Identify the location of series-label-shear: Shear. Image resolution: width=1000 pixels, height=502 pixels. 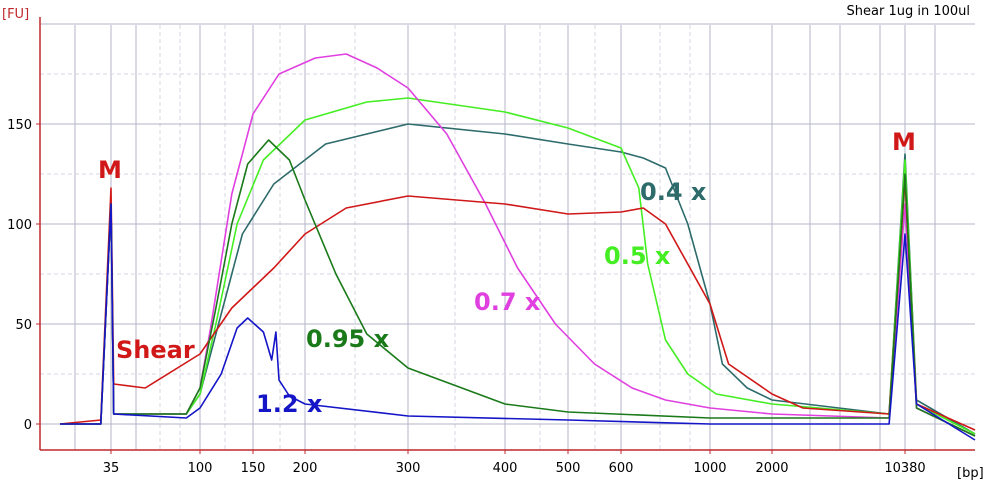
(155, 350).